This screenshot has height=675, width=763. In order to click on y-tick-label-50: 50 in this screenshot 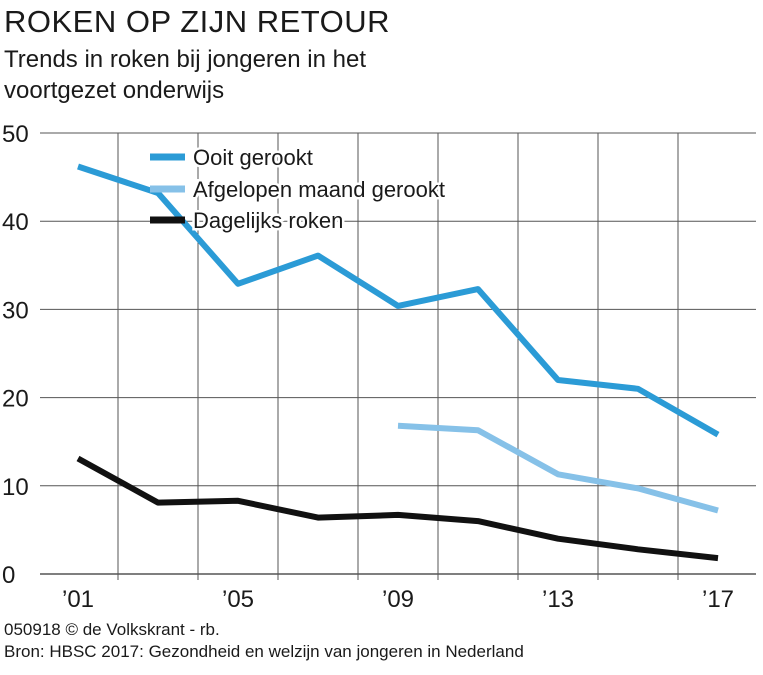, I will do `click(15, 134)`.